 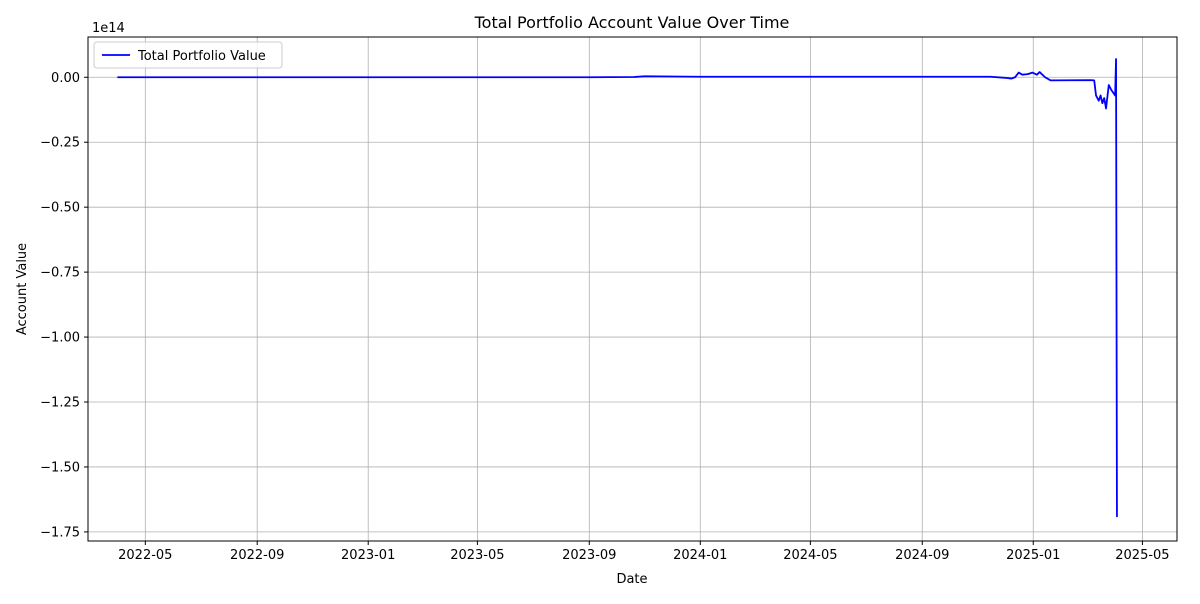 I want to click on x-tick-label: 2025-01, so click(x=1033, y=555).